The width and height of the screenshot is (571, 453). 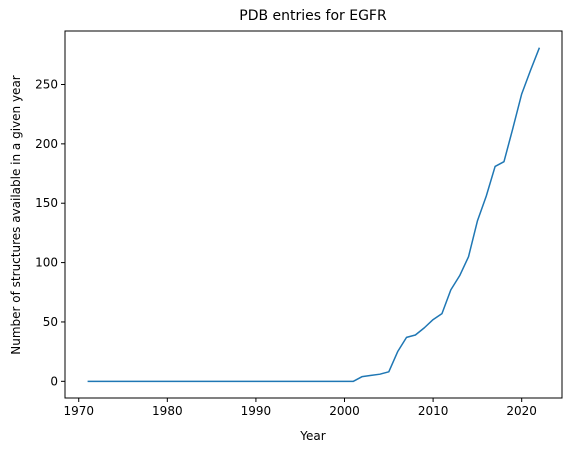 What do you see at coordinates (521, 411) in the screenshot?
I see `x-tick-label: 2020` at bounding box center [521, 411].